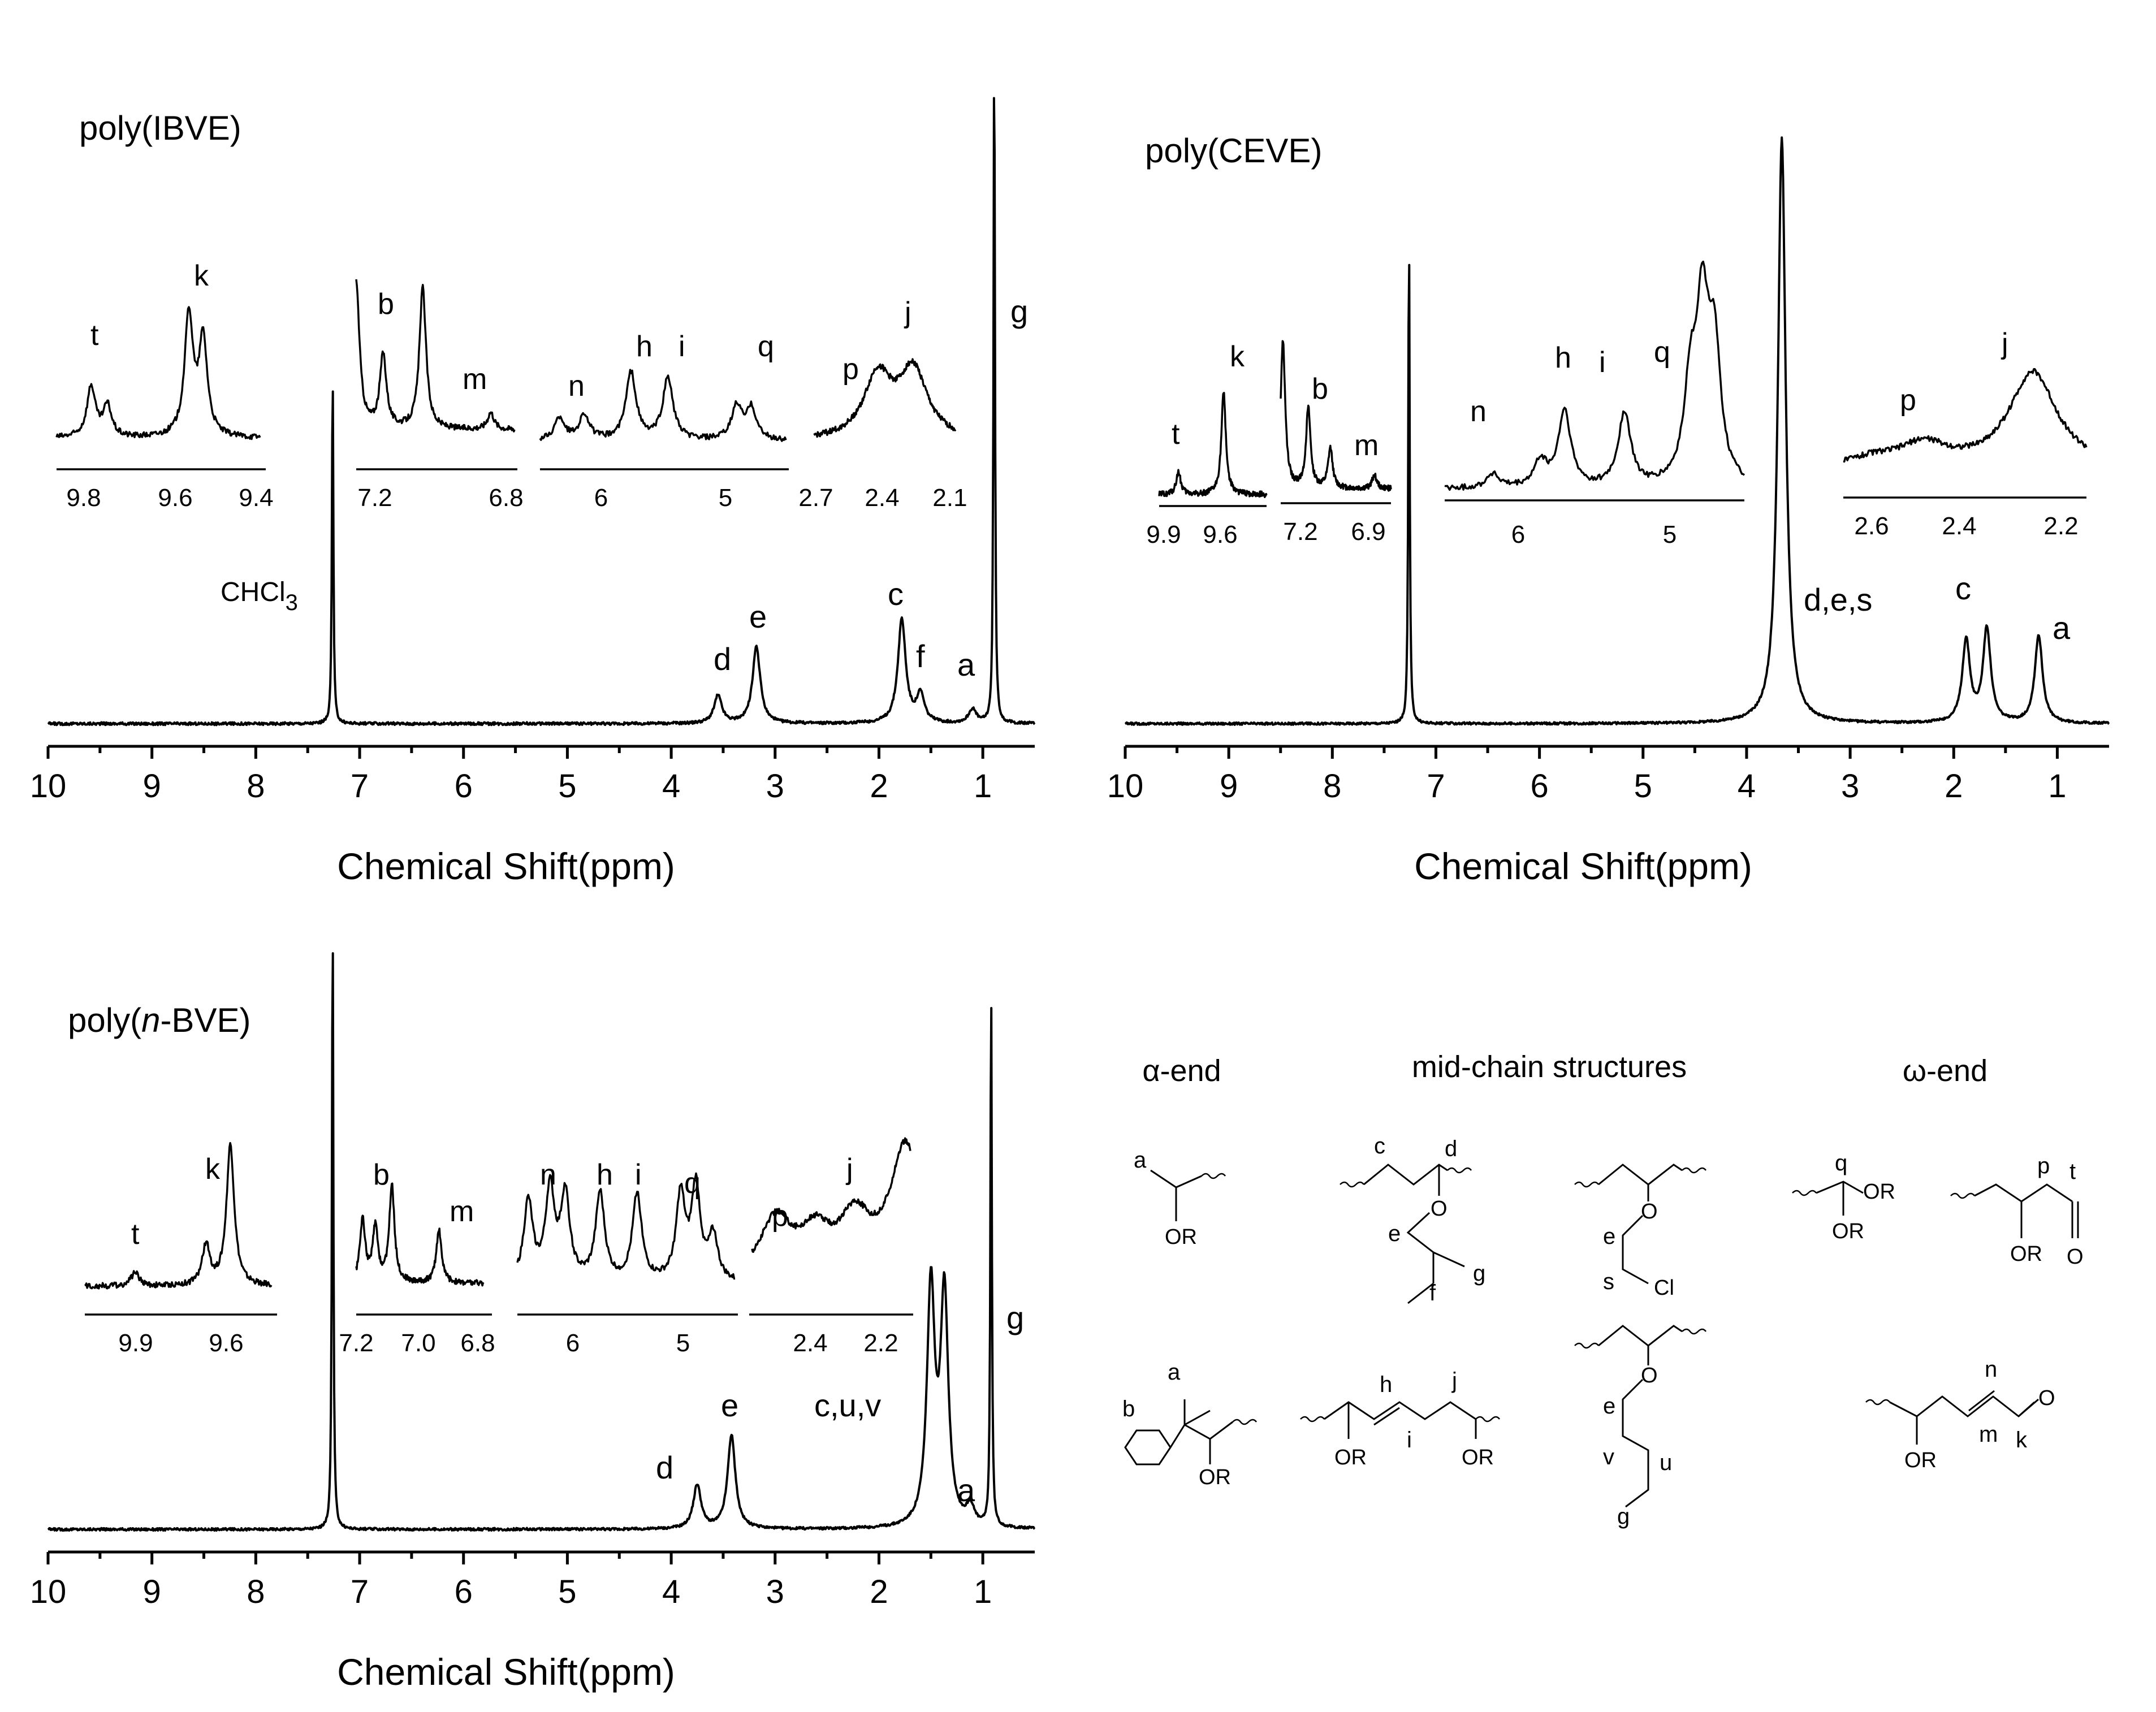 The width and height of the screenshot is (2156, 1712). Describe the element at coordinates (2060, 526) in the screenshot. I see `inset-tick: 2.2` at that location.